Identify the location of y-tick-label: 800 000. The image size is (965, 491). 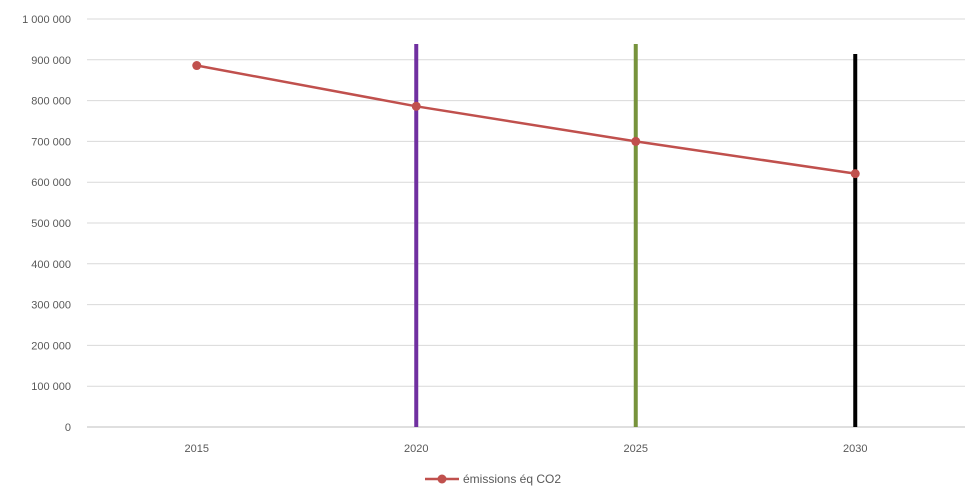
(51, 102).